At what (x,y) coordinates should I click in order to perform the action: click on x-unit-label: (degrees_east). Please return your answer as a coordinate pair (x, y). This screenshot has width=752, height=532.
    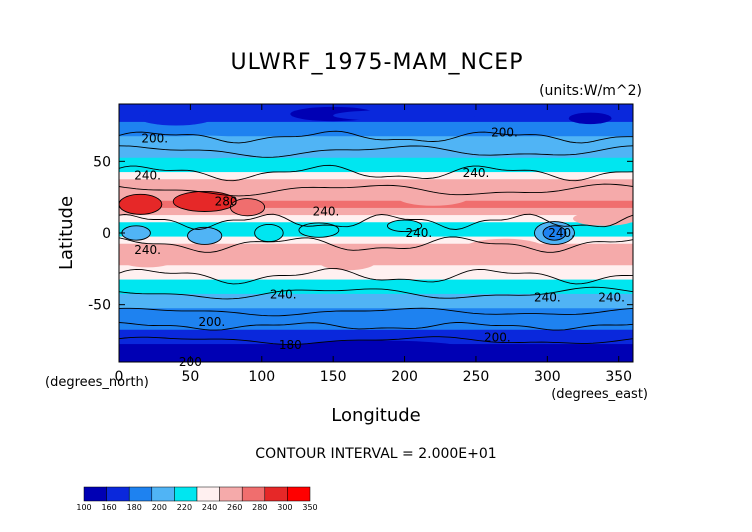
    Looking at the image, I should click on (599, 394).